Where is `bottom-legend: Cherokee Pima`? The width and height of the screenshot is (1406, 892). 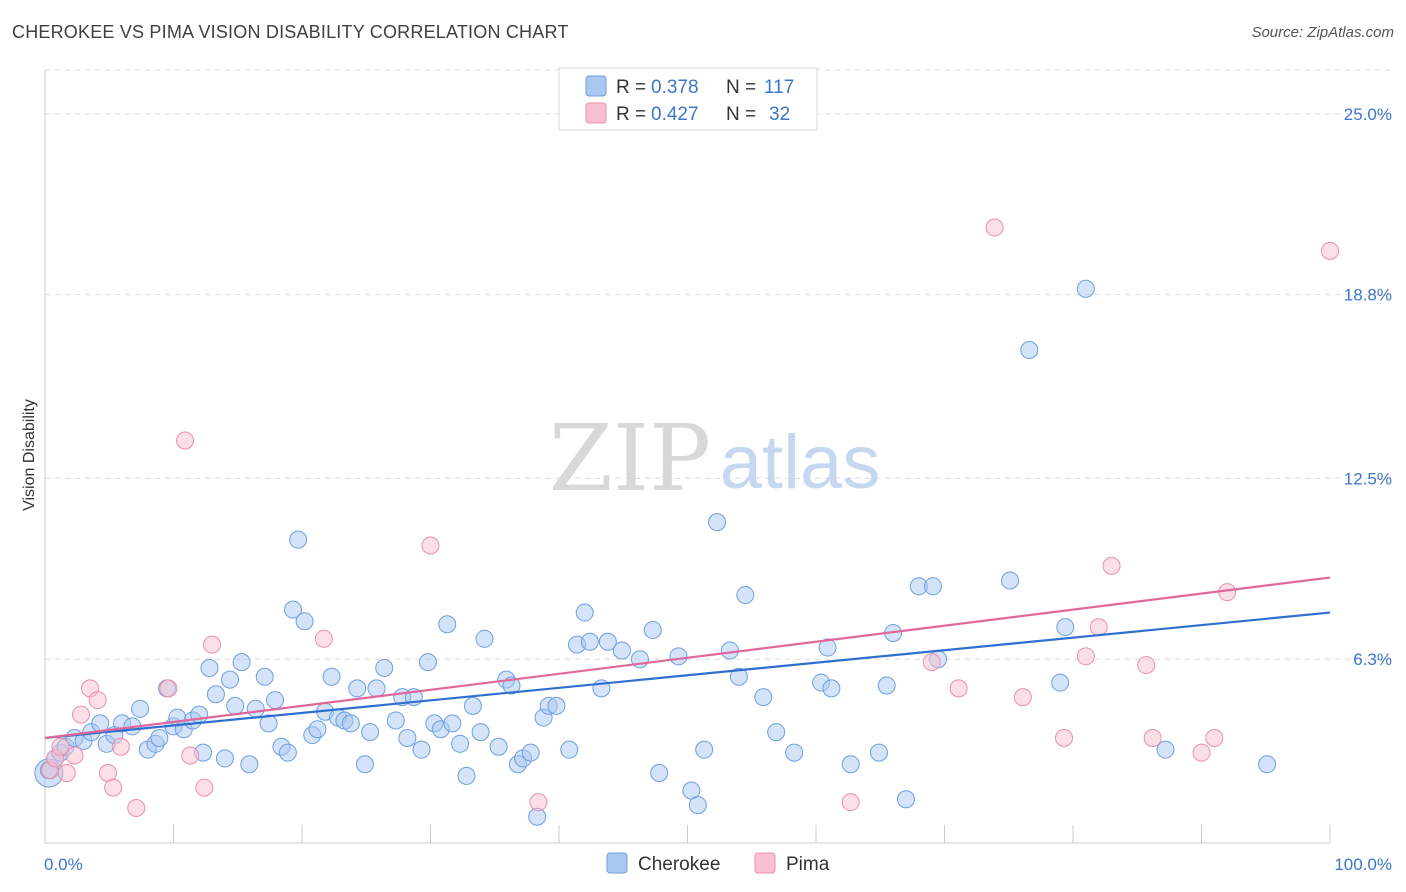 bottom-legend: Cherokee Pima is located at coordinates (718, 863).